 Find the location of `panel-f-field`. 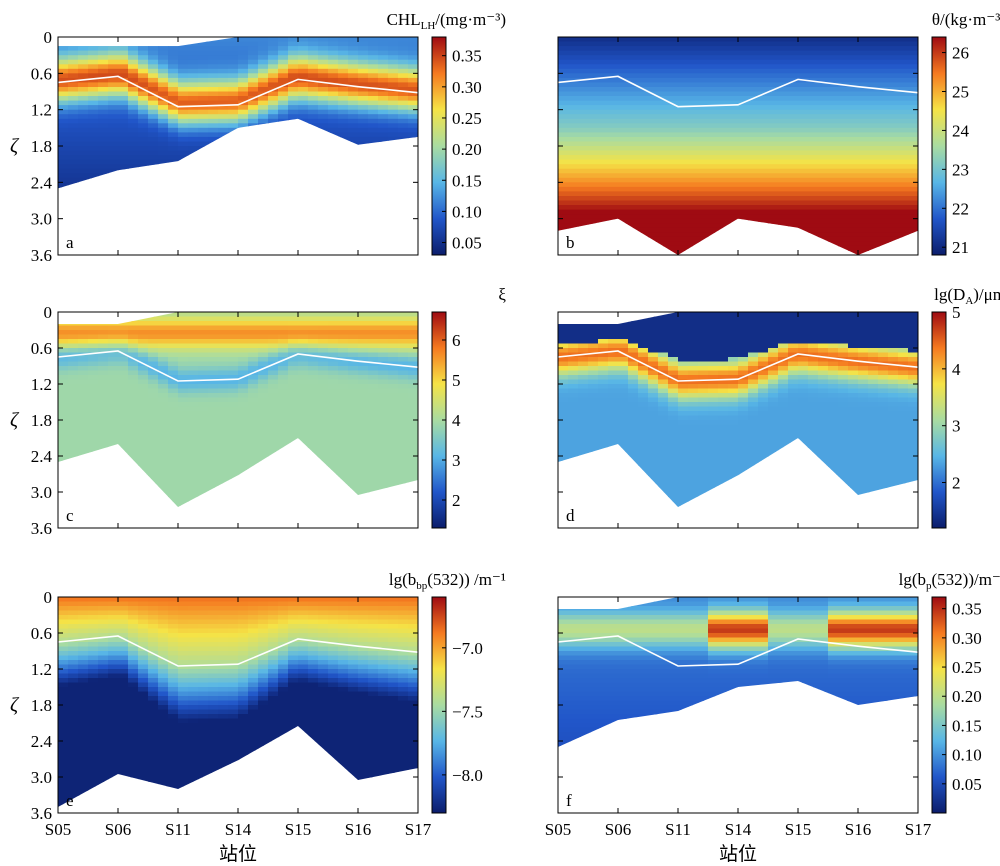

panel-f-field is located at coordinates (738, 672).